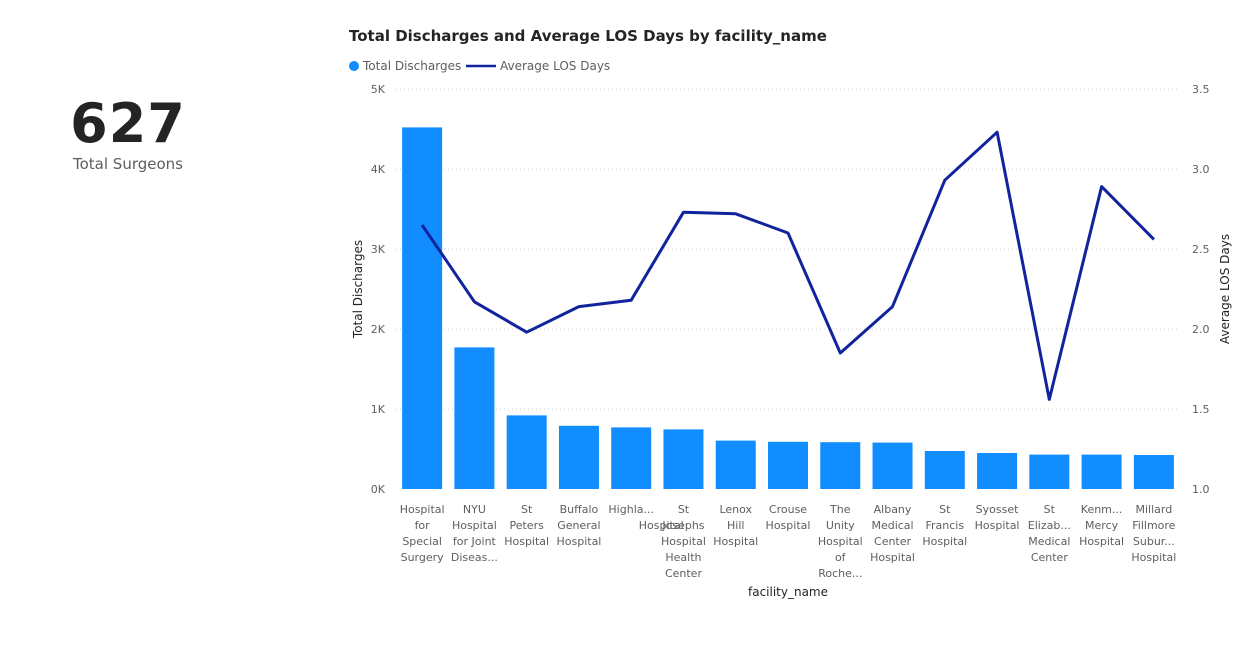 This screenshot has height=667, width=1251. Describe the element at coordinates (354, 66) in the screenshot. I see `legend-marker-discharges` at that location.